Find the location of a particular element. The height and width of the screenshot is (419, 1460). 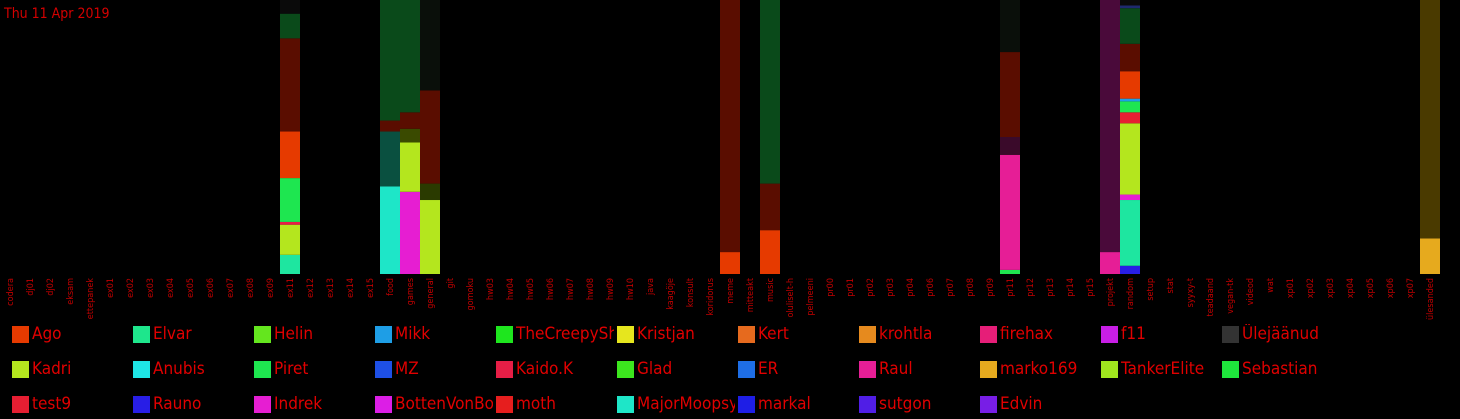

legend-item: sutgon is located at coordinates (918, 404).